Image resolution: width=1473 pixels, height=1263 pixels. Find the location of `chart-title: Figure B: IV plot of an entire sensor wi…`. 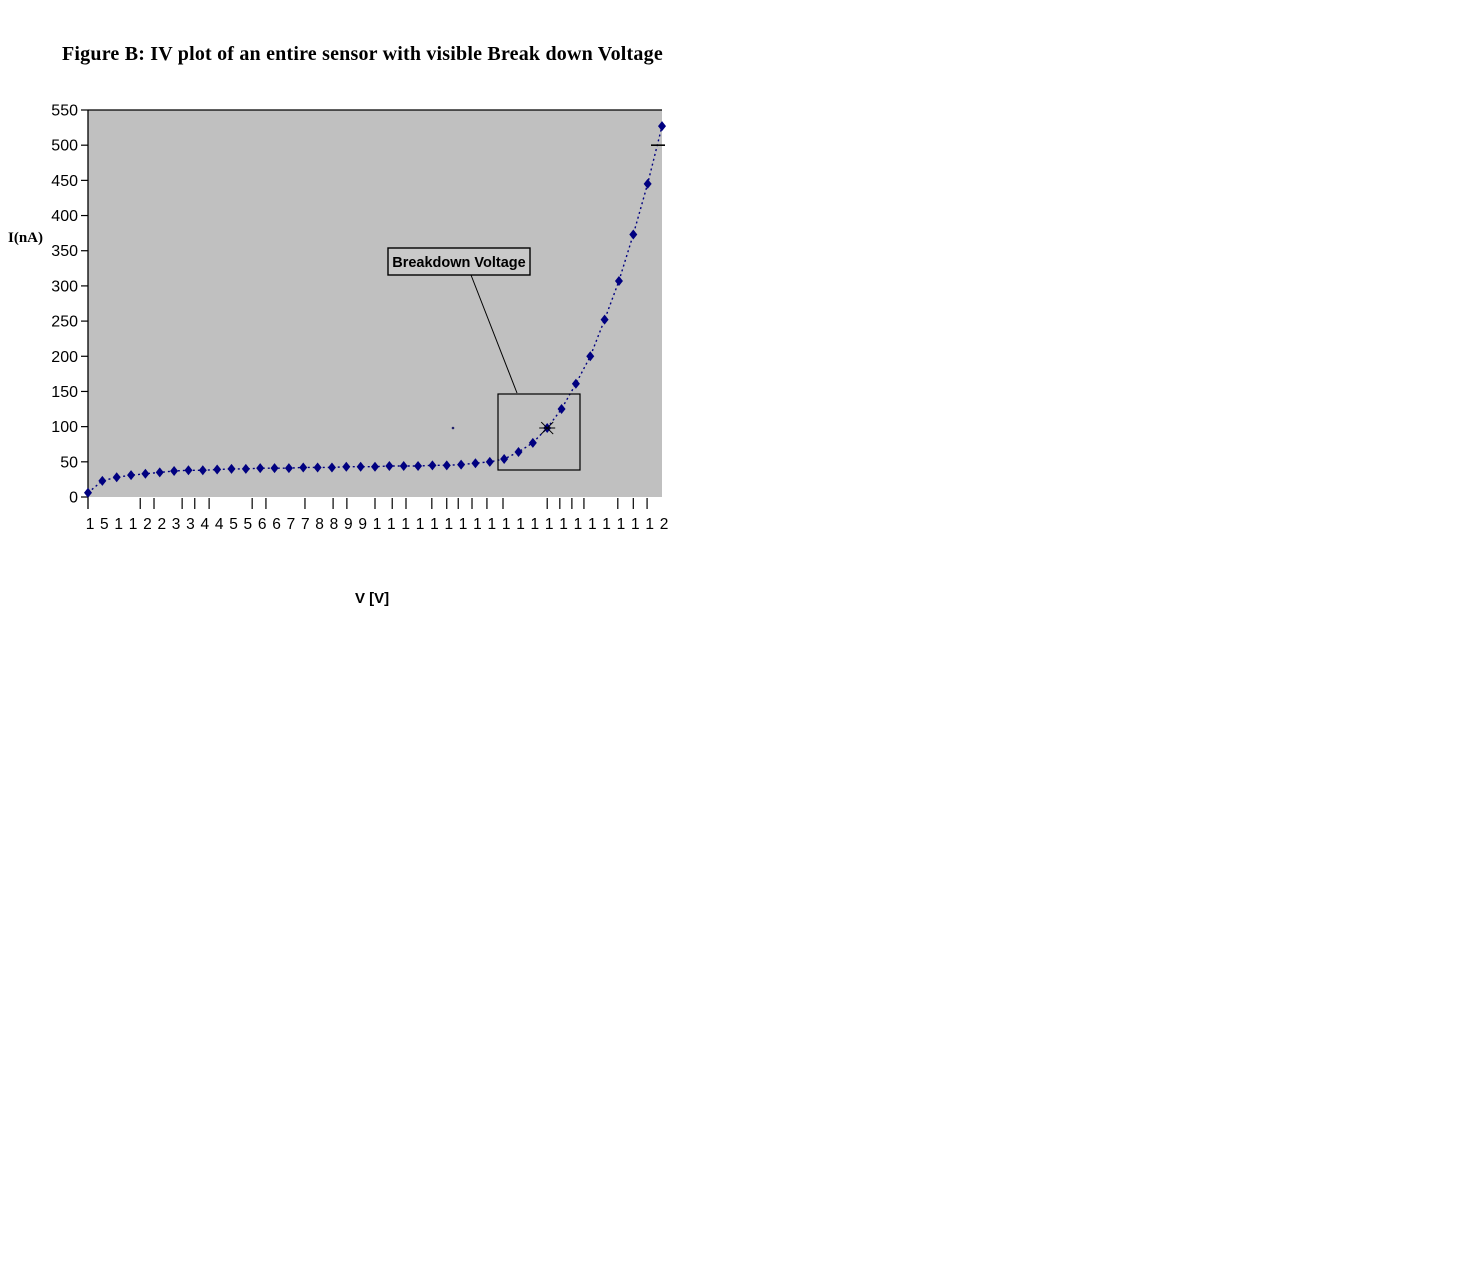

chart-title: Figure B: IV plot of an entire sensor wi… is located at coordinates (362, 54).